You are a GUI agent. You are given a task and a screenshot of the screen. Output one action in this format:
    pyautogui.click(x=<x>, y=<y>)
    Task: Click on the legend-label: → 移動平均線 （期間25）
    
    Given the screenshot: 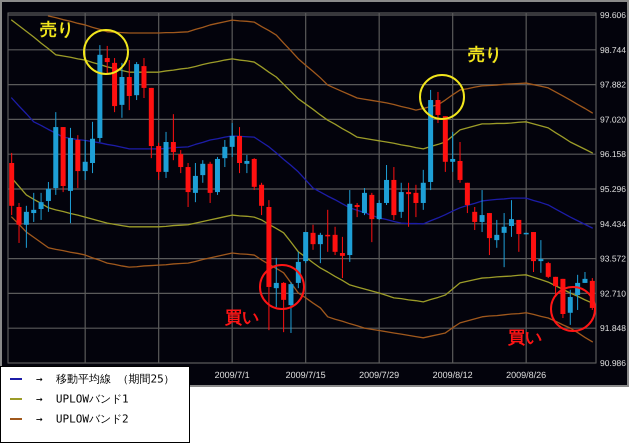 What is the action you would take?
    pyautogui.click(x=105, y=379)
    